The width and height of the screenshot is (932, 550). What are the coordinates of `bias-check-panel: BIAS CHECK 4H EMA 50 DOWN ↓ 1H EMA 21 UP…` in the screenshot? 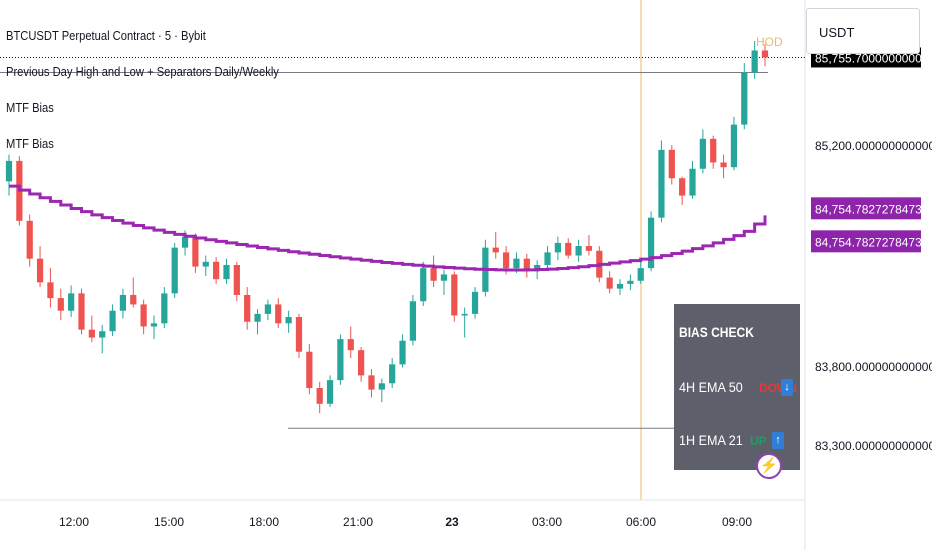 It's located at (737, 387).